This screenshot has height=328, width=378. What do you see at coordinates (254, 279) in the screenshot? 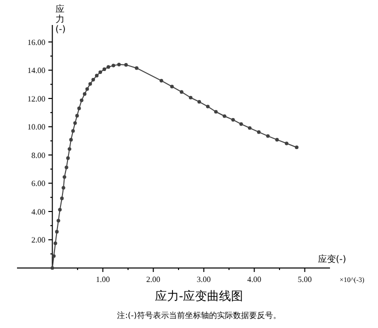
I see `x-tick-label: 4.00` at bounding box center [254, 279].